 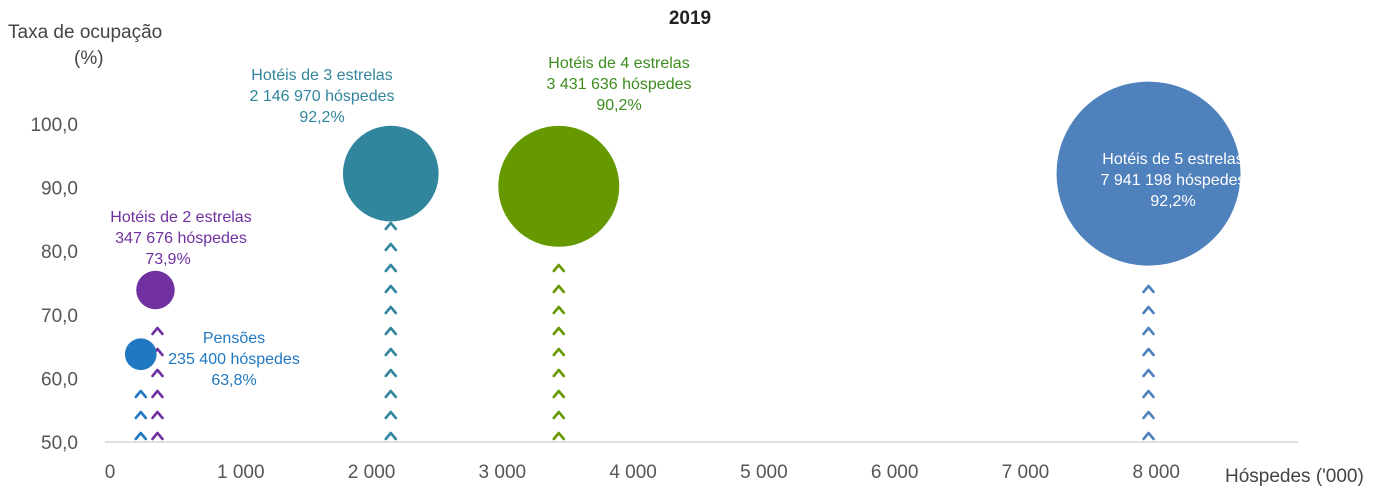 I want to click on hot-is-de-4-estrelas-bubble, so click(x=559, y=186).